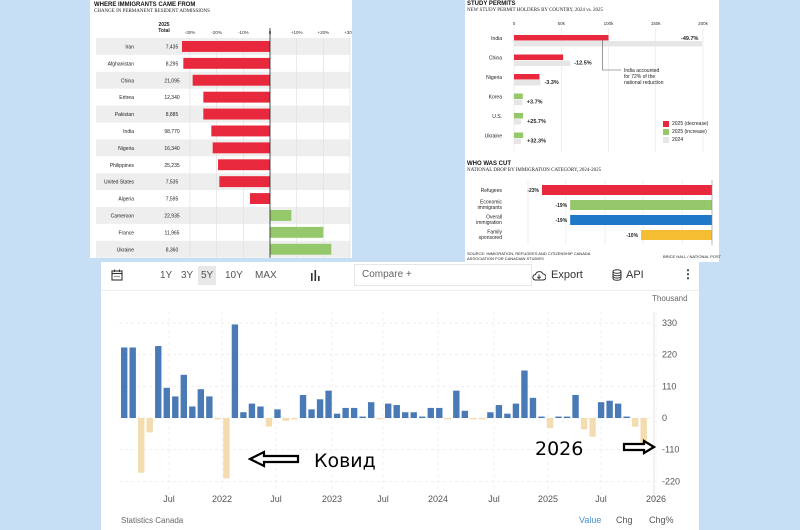 The height and width of the screenshot is (530, 800). What do you see at coordinates (491, 238) in the screenshot?
I see `category-label: sponsored` at bounding box center [491, 238].